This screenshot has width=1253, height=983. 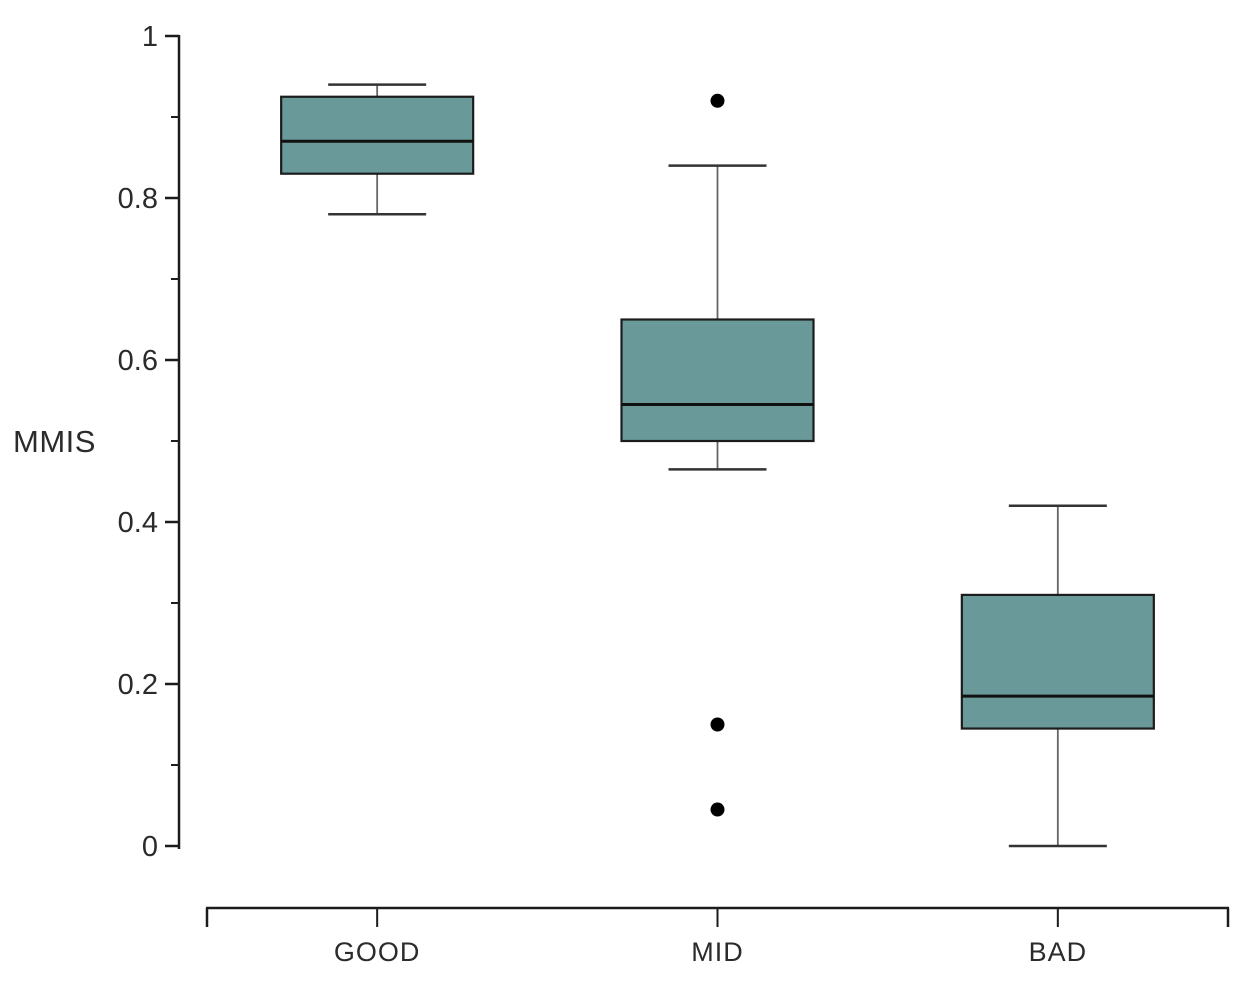 I want to click on x-axis: GOOD MID BAD, so click(x=717, y=936).